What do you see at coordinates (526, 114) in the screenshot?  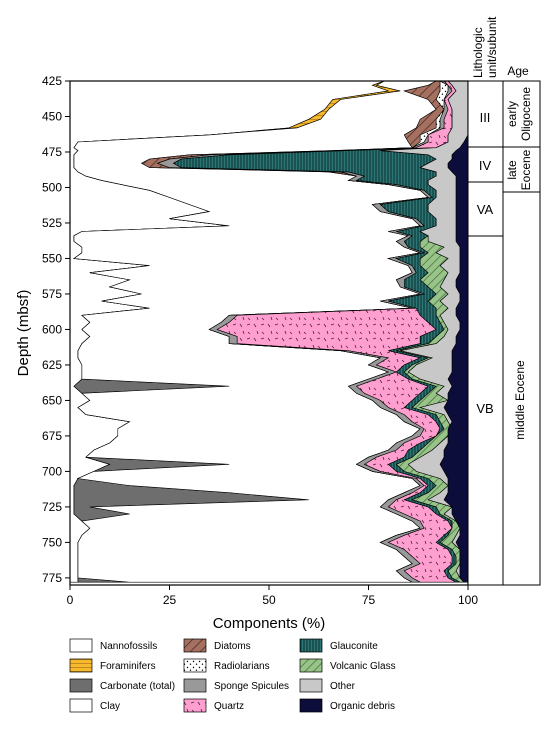 I see `age-oligocene-label: Oligocene` at bounding box center [526, 114].